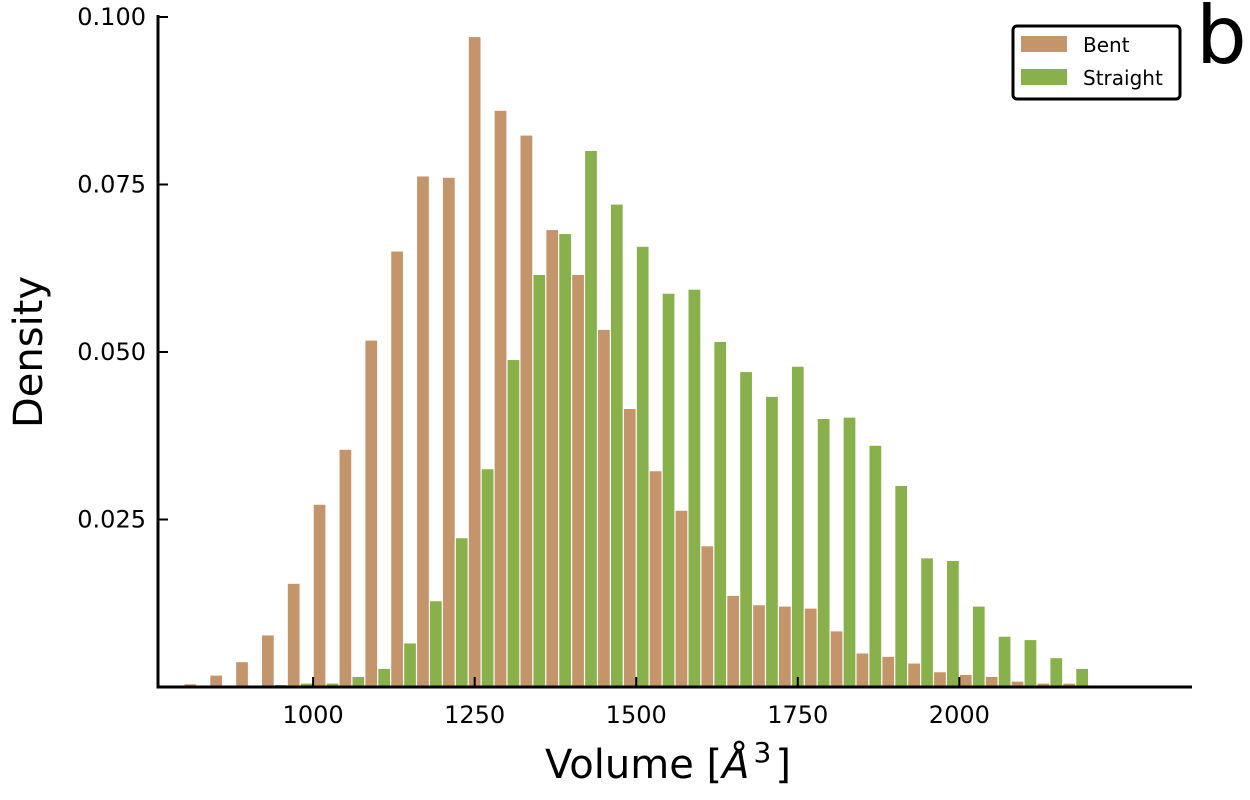  I want to click on x-axis-ticks: 1000 1250 1500 1750 2000, so click(636, 703).